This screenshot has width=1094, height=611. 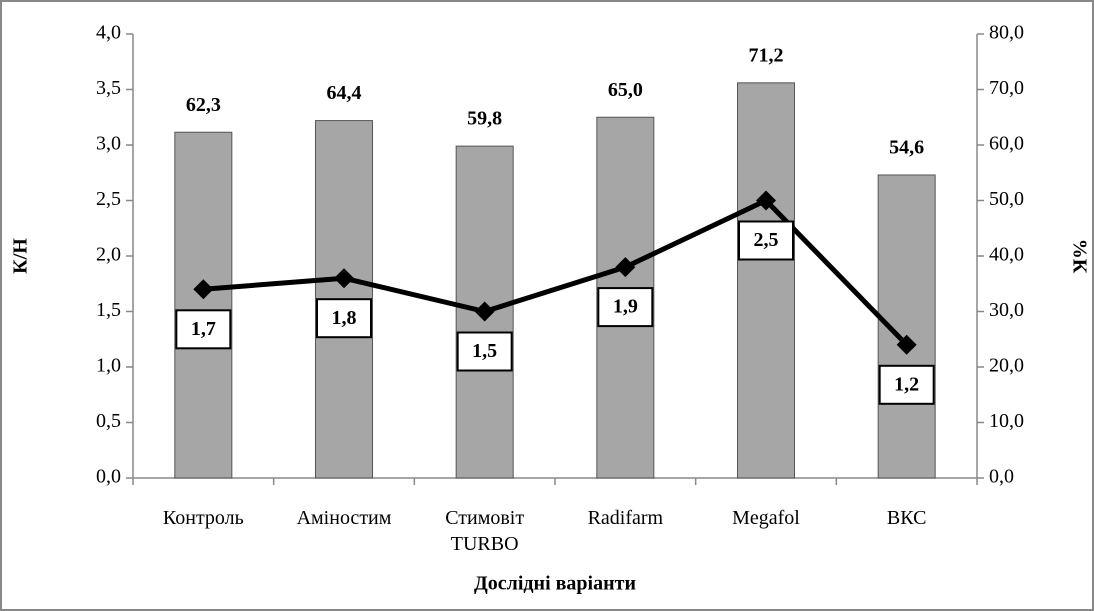 I want to click on y-tick-label: 3,0, so click(x=108, y=144).